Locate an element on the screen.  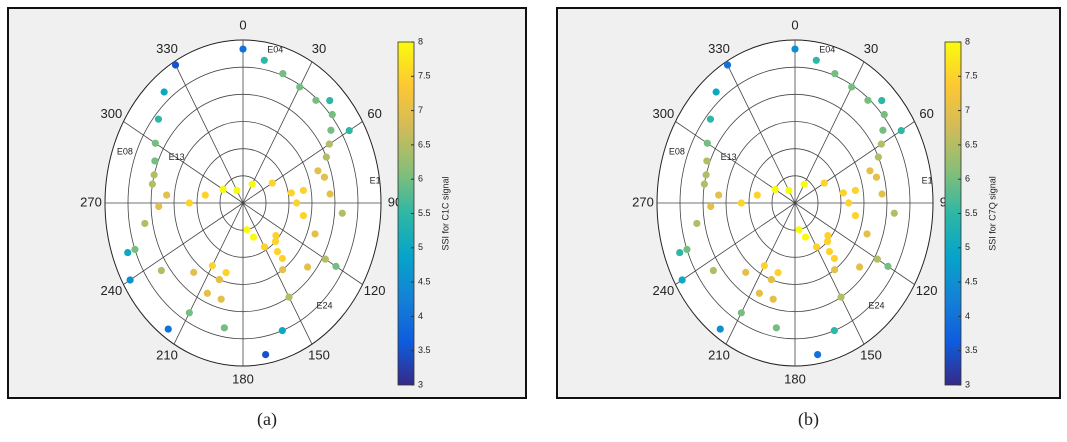
angle-tick-label: 0 is located at coordinates (242, 24).